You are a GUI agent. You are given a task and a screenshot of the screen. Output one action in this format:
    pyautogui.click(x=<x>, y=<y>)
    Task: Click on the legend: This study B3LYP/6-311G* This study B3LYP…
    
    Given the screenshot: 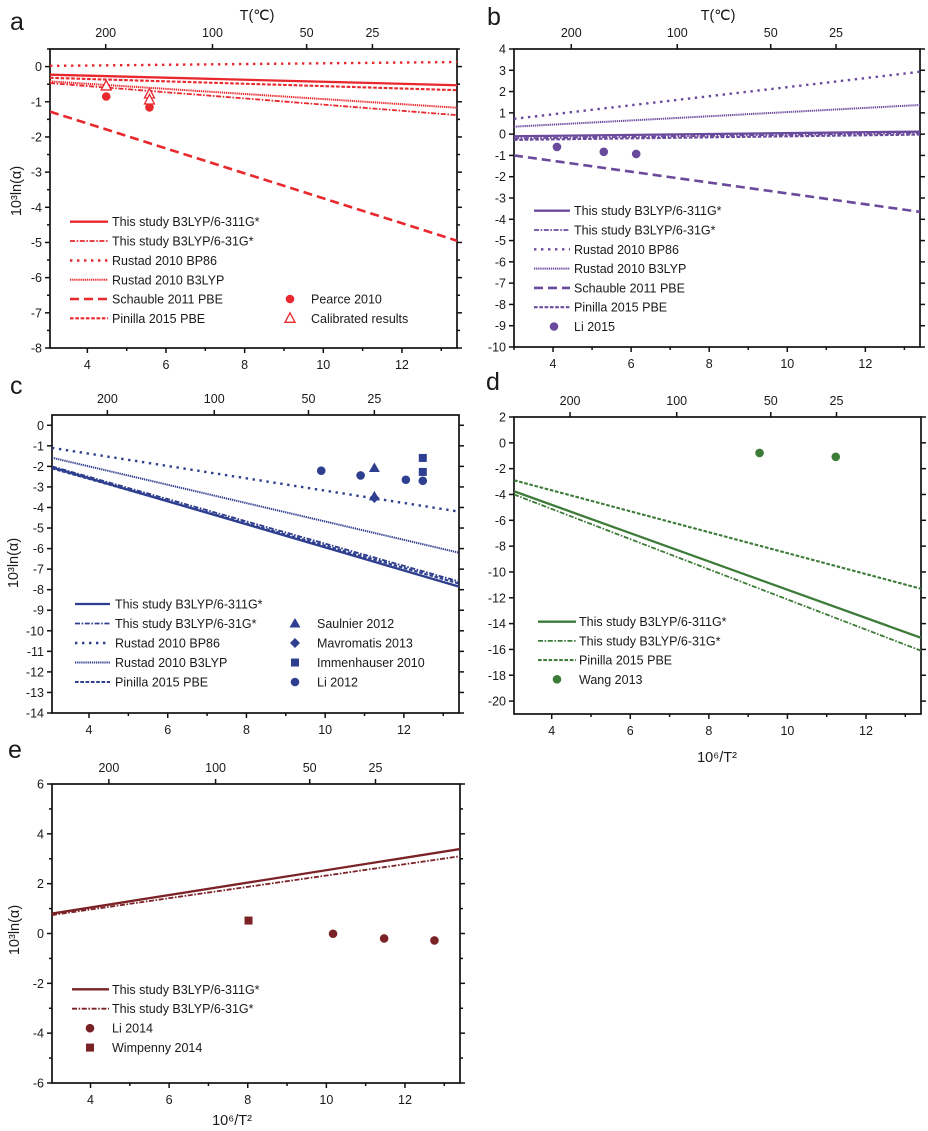 What is the action you would take?
    pyautogui.click(x=166, y=1019)
    